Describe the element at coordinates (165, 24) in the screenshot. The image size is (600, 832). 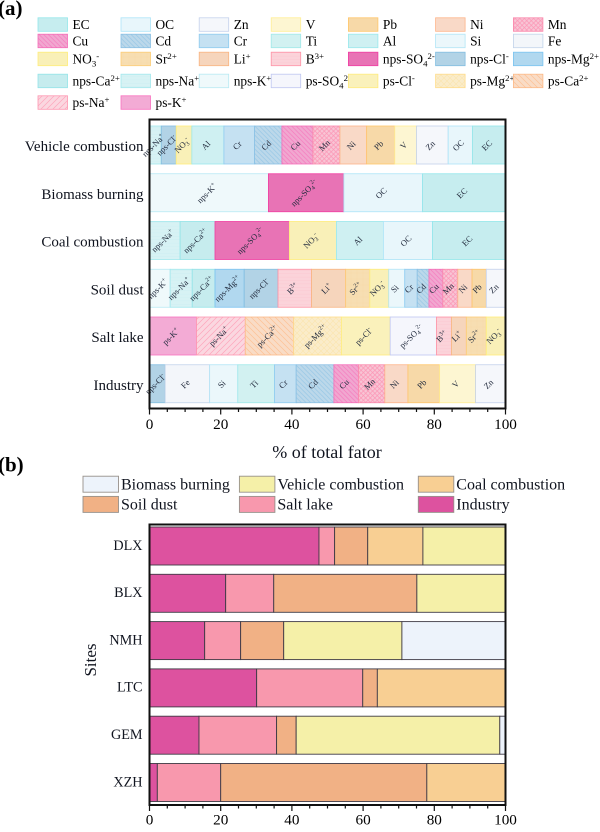
I see `svg-text: OC` at that location.